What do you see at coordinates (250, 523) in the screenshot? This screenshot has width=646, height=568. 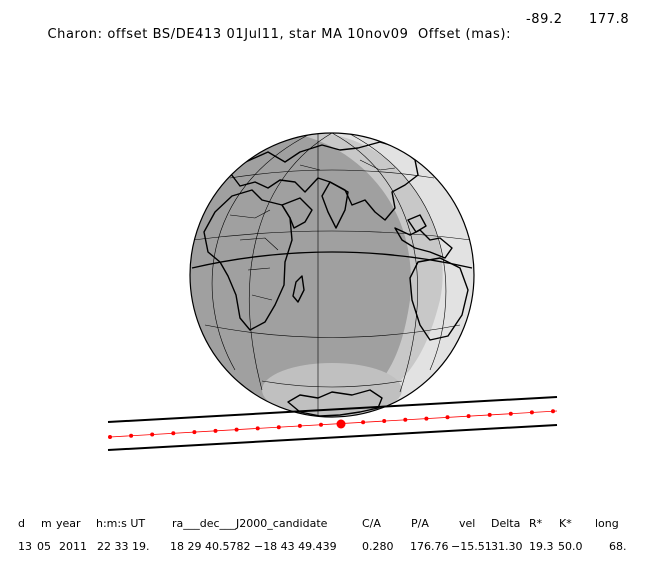 I see `col-header-radec: ra___dec___J2000_candidate` at bounding box center [250, 523].